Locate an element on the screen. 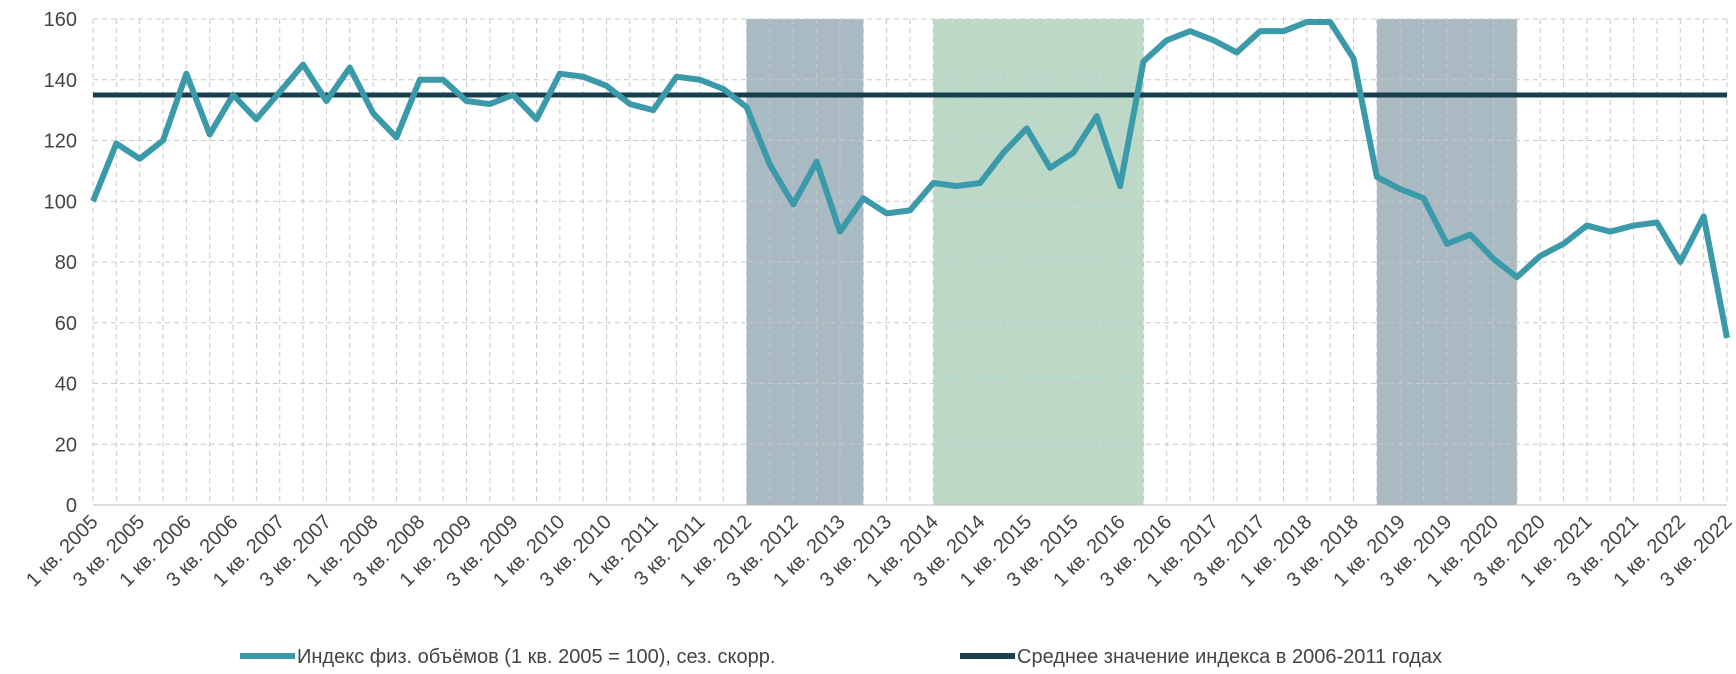 This screenshot has width=1736, height=674. y-tick-label: 120 is located at coordinates (60, 142).